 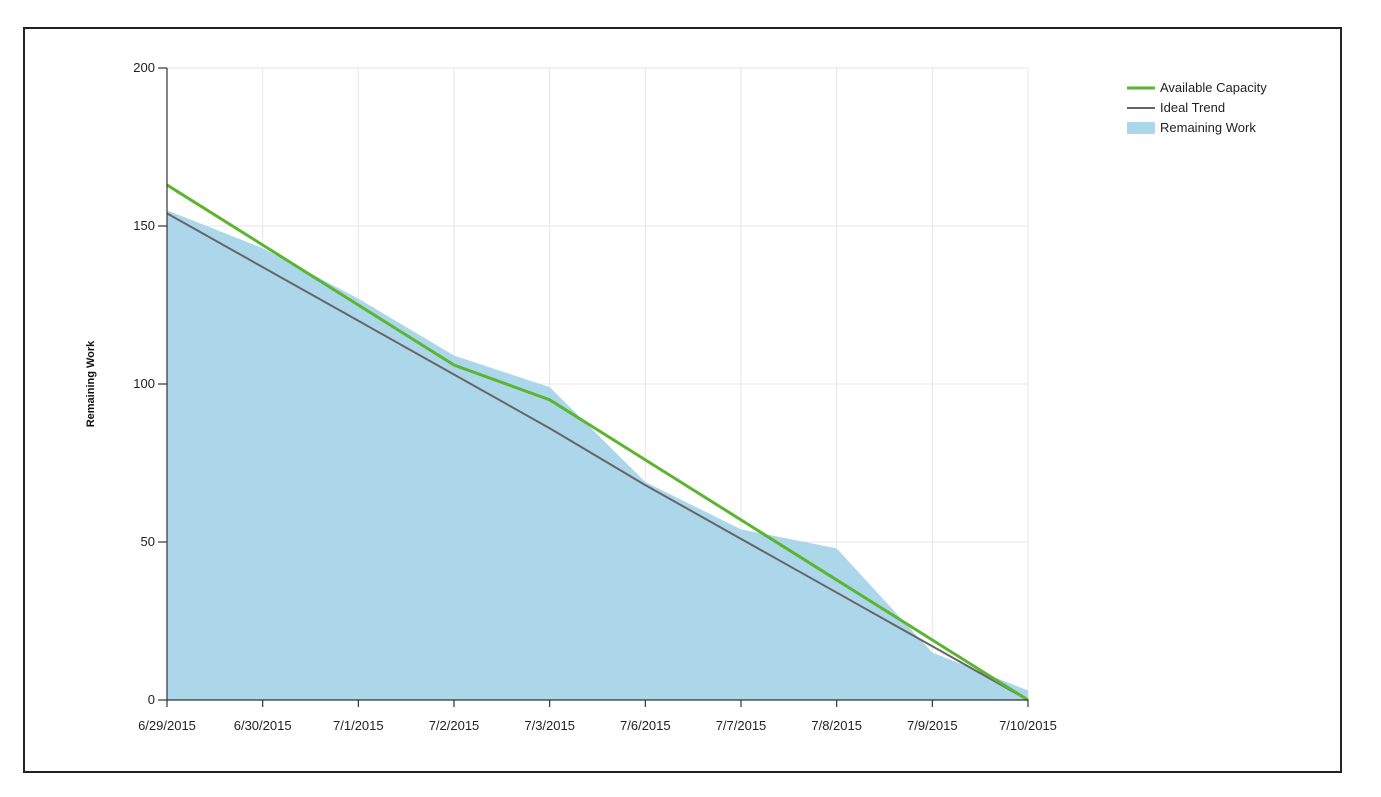 I want to click on x-tick-label: 7/6/2015, so click(x=645, y=725).